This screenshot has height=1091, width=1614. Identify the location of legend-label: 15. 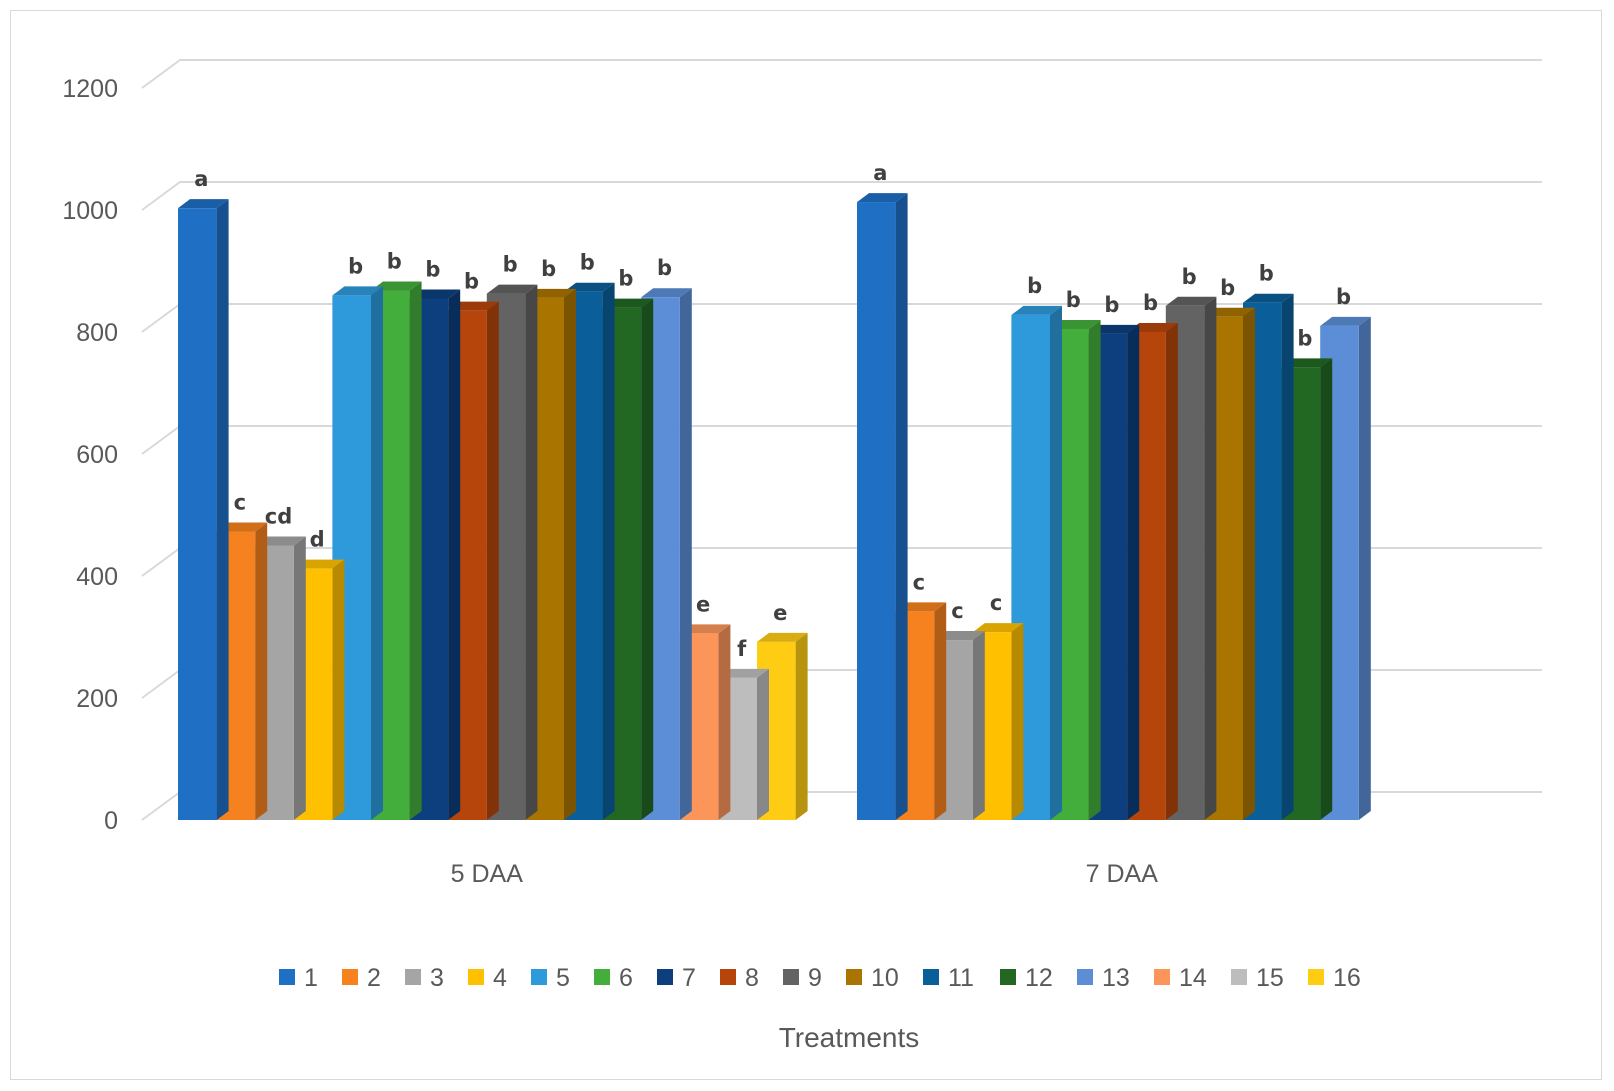
(1270, 978).